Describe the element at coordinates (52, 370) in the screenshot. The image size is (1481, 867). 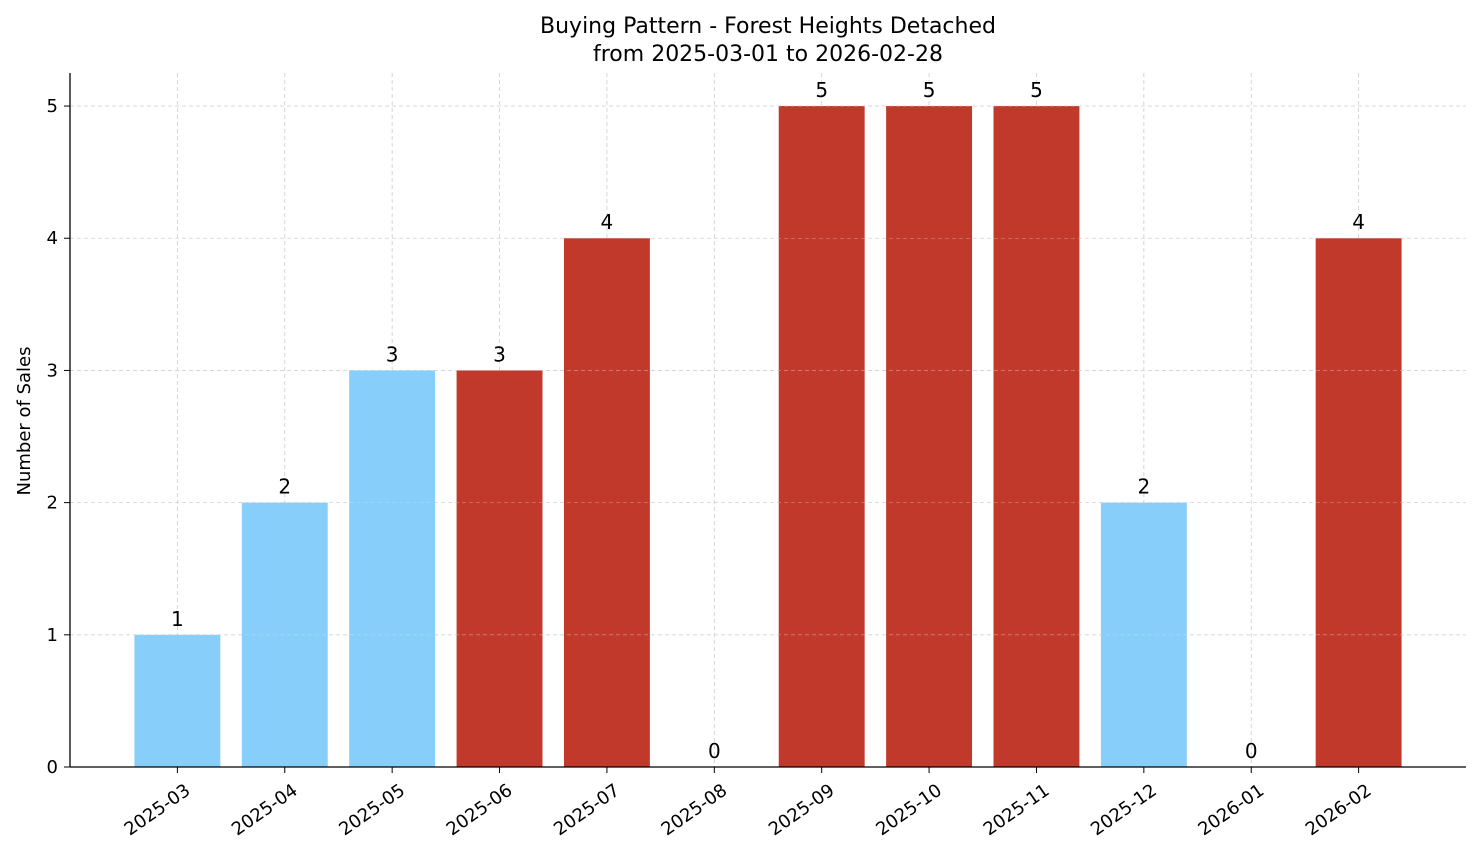
I see `y-tick-label: 3` at that location.